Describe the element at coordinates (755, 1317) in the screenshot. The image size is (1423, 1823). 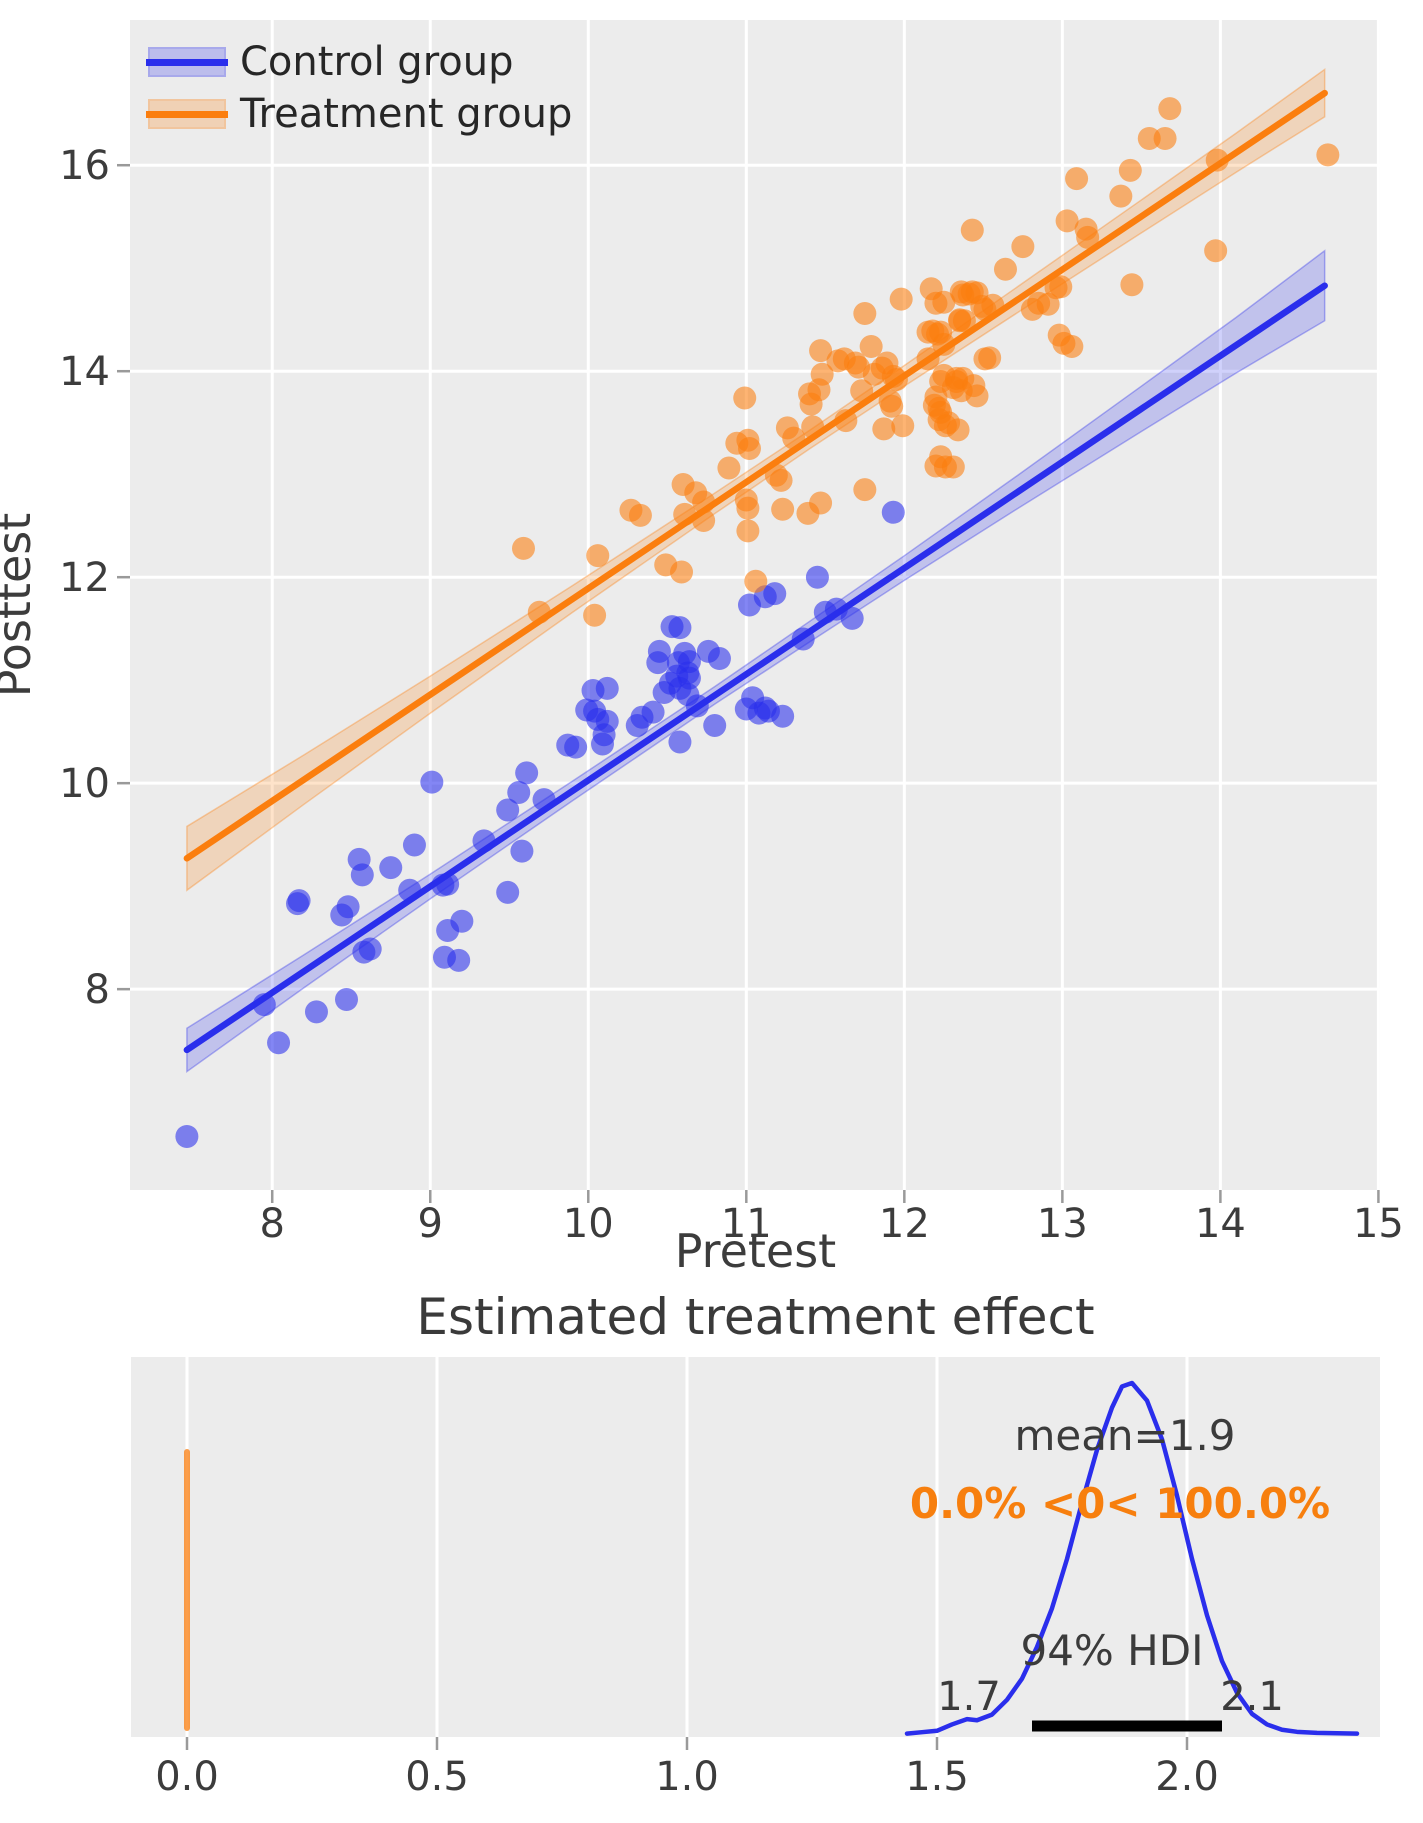
I see `bottom-plot-title: Estimated treatment effect` at that location.